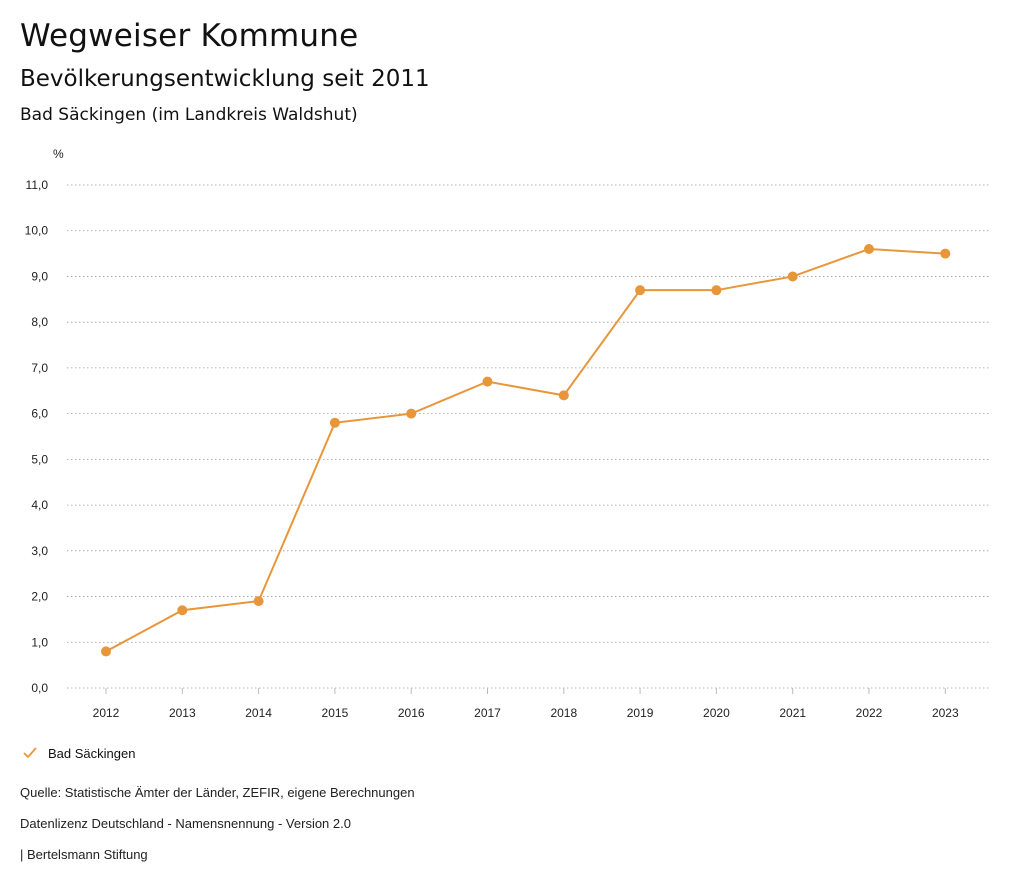  What do you see at coordinates (792, 713) in the screenshot?
I see `x-tick-label: 2021` at bounding box center [792, 713].